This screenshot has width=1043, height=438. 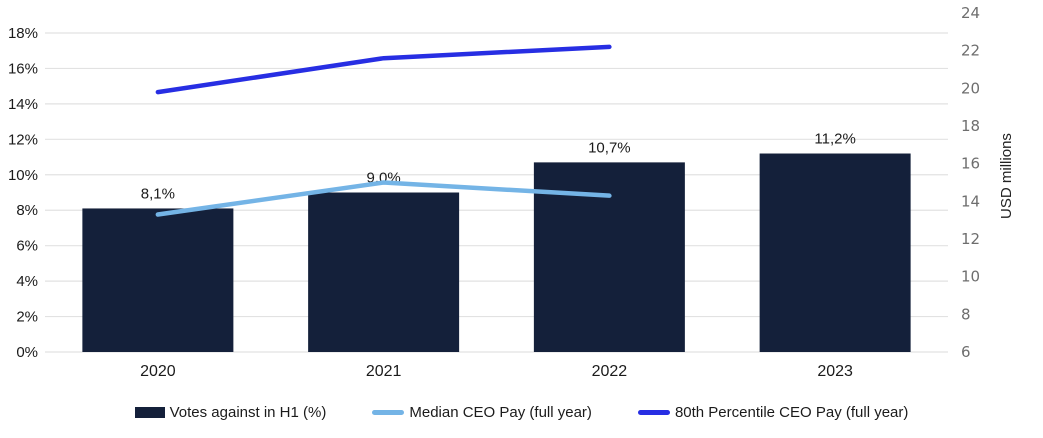 I want to click on right-axis-tick: 12, so click(x=970, y=239).